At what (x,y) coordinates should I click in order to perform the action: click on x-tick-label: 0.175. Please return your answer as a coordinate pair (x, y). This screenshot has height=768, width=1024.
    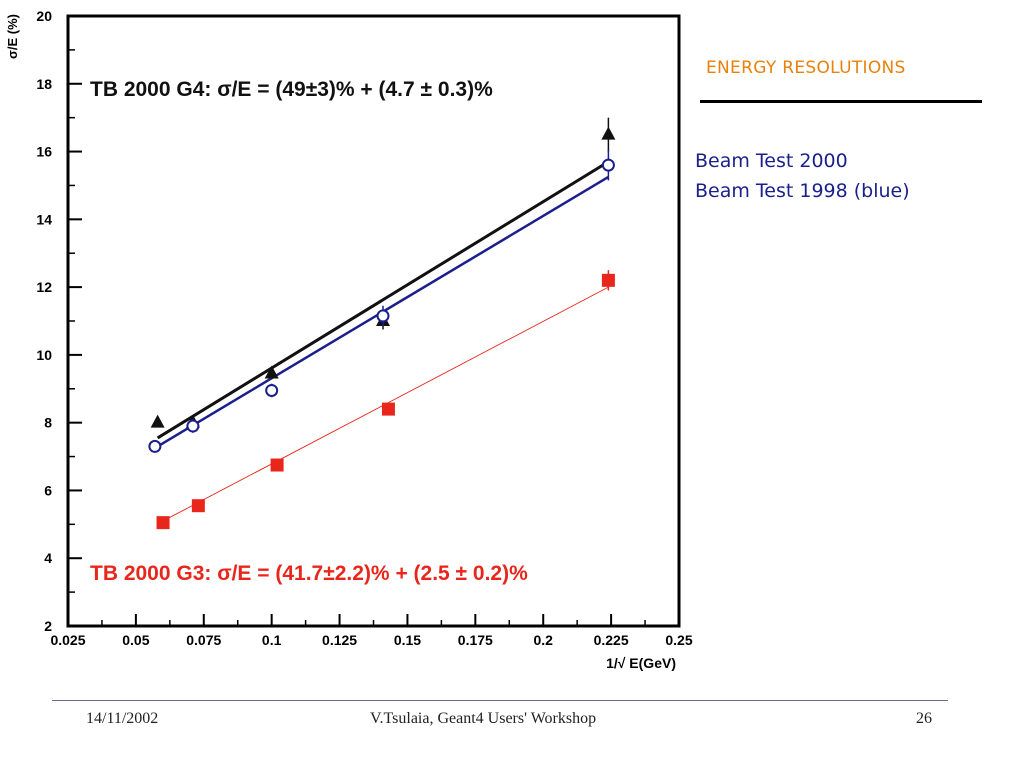
    Looking at the image, I should click on (475, 640).